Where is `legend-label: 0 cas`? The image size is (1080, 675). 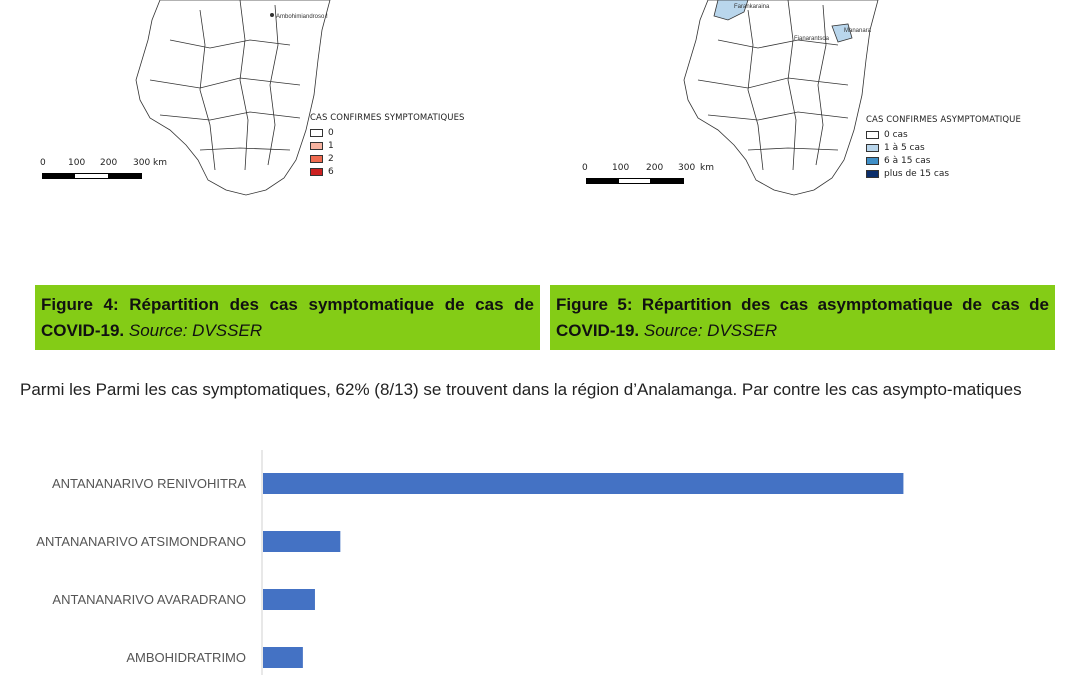
legend-label: 0 cas is located at coordinates (896, 134).